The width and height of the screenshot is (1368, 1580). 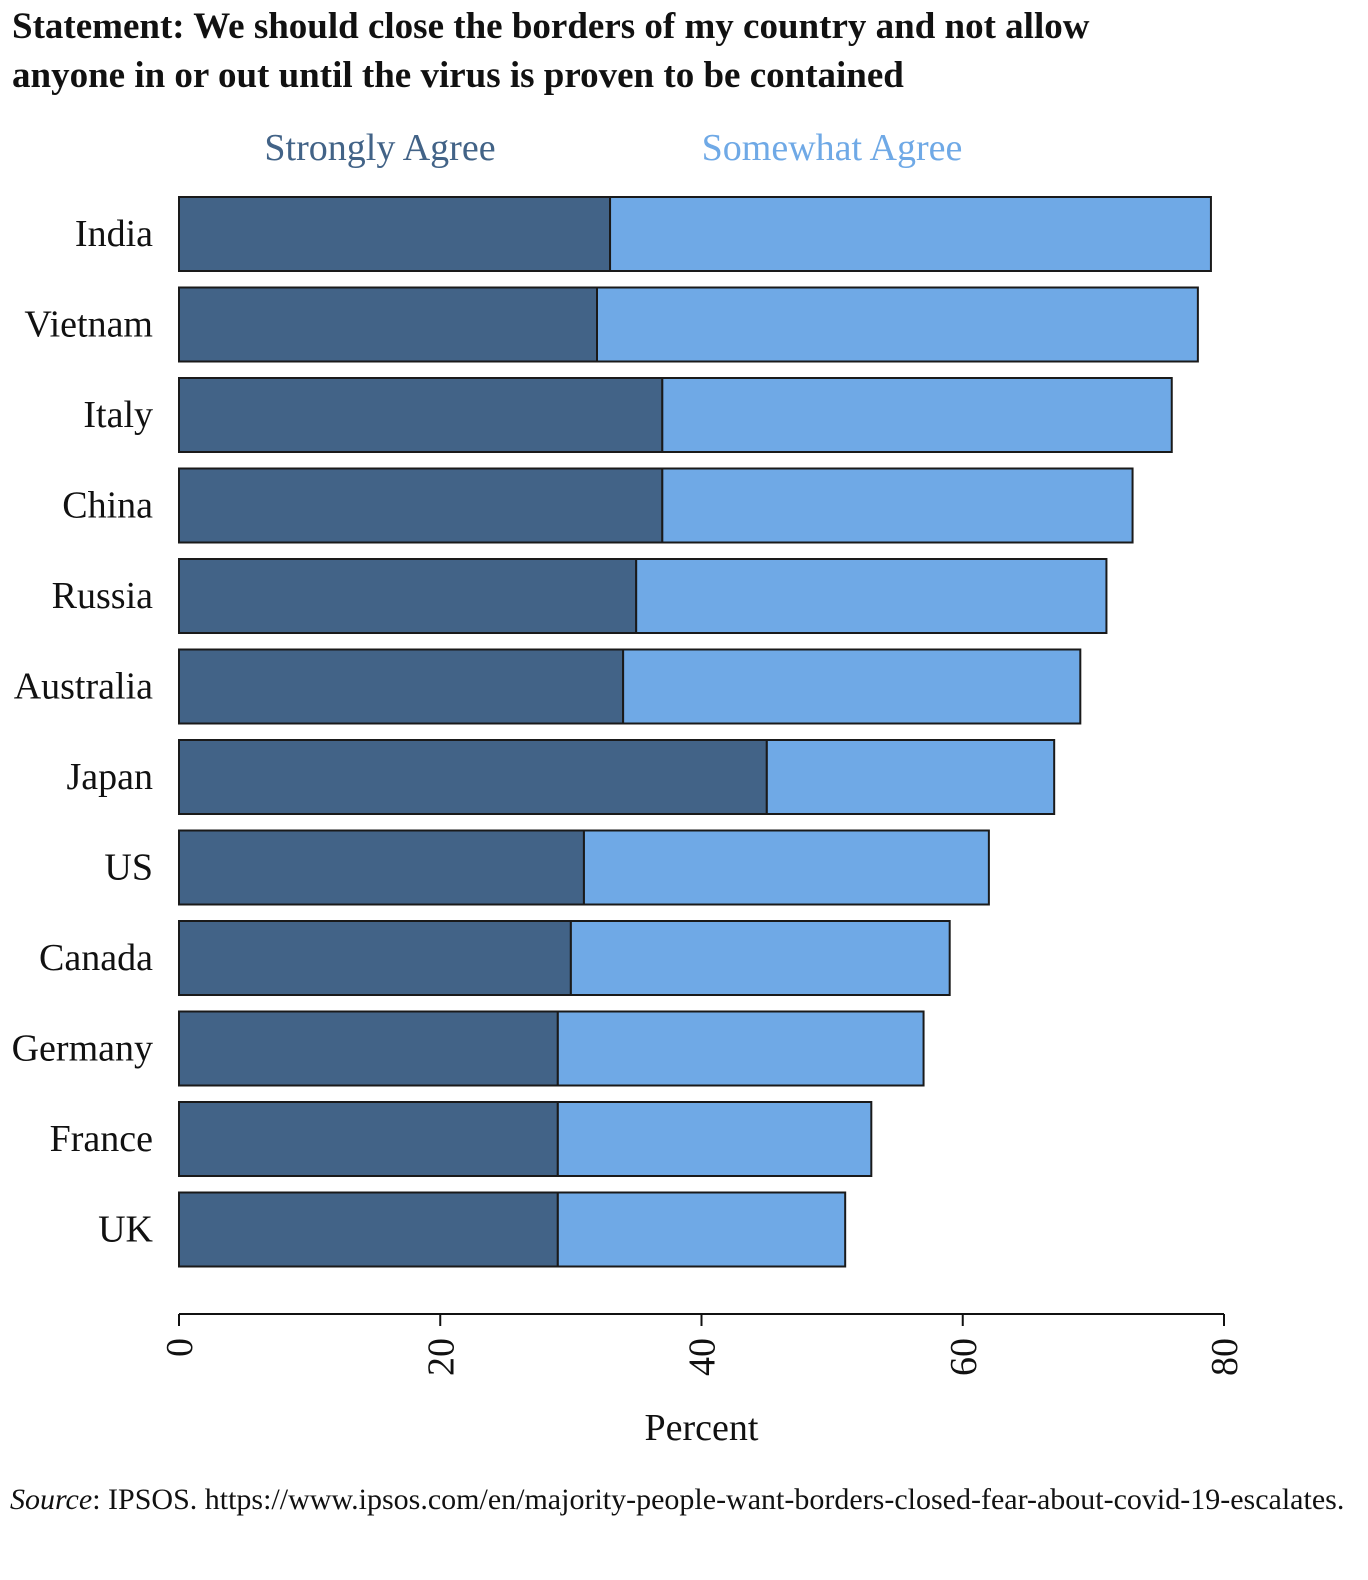 What do you see at coordinates (832, 148) in the screenshot?
I see `legend-label-somewhat-agree: Somewhat Agree` at bounding box center [832, 148].